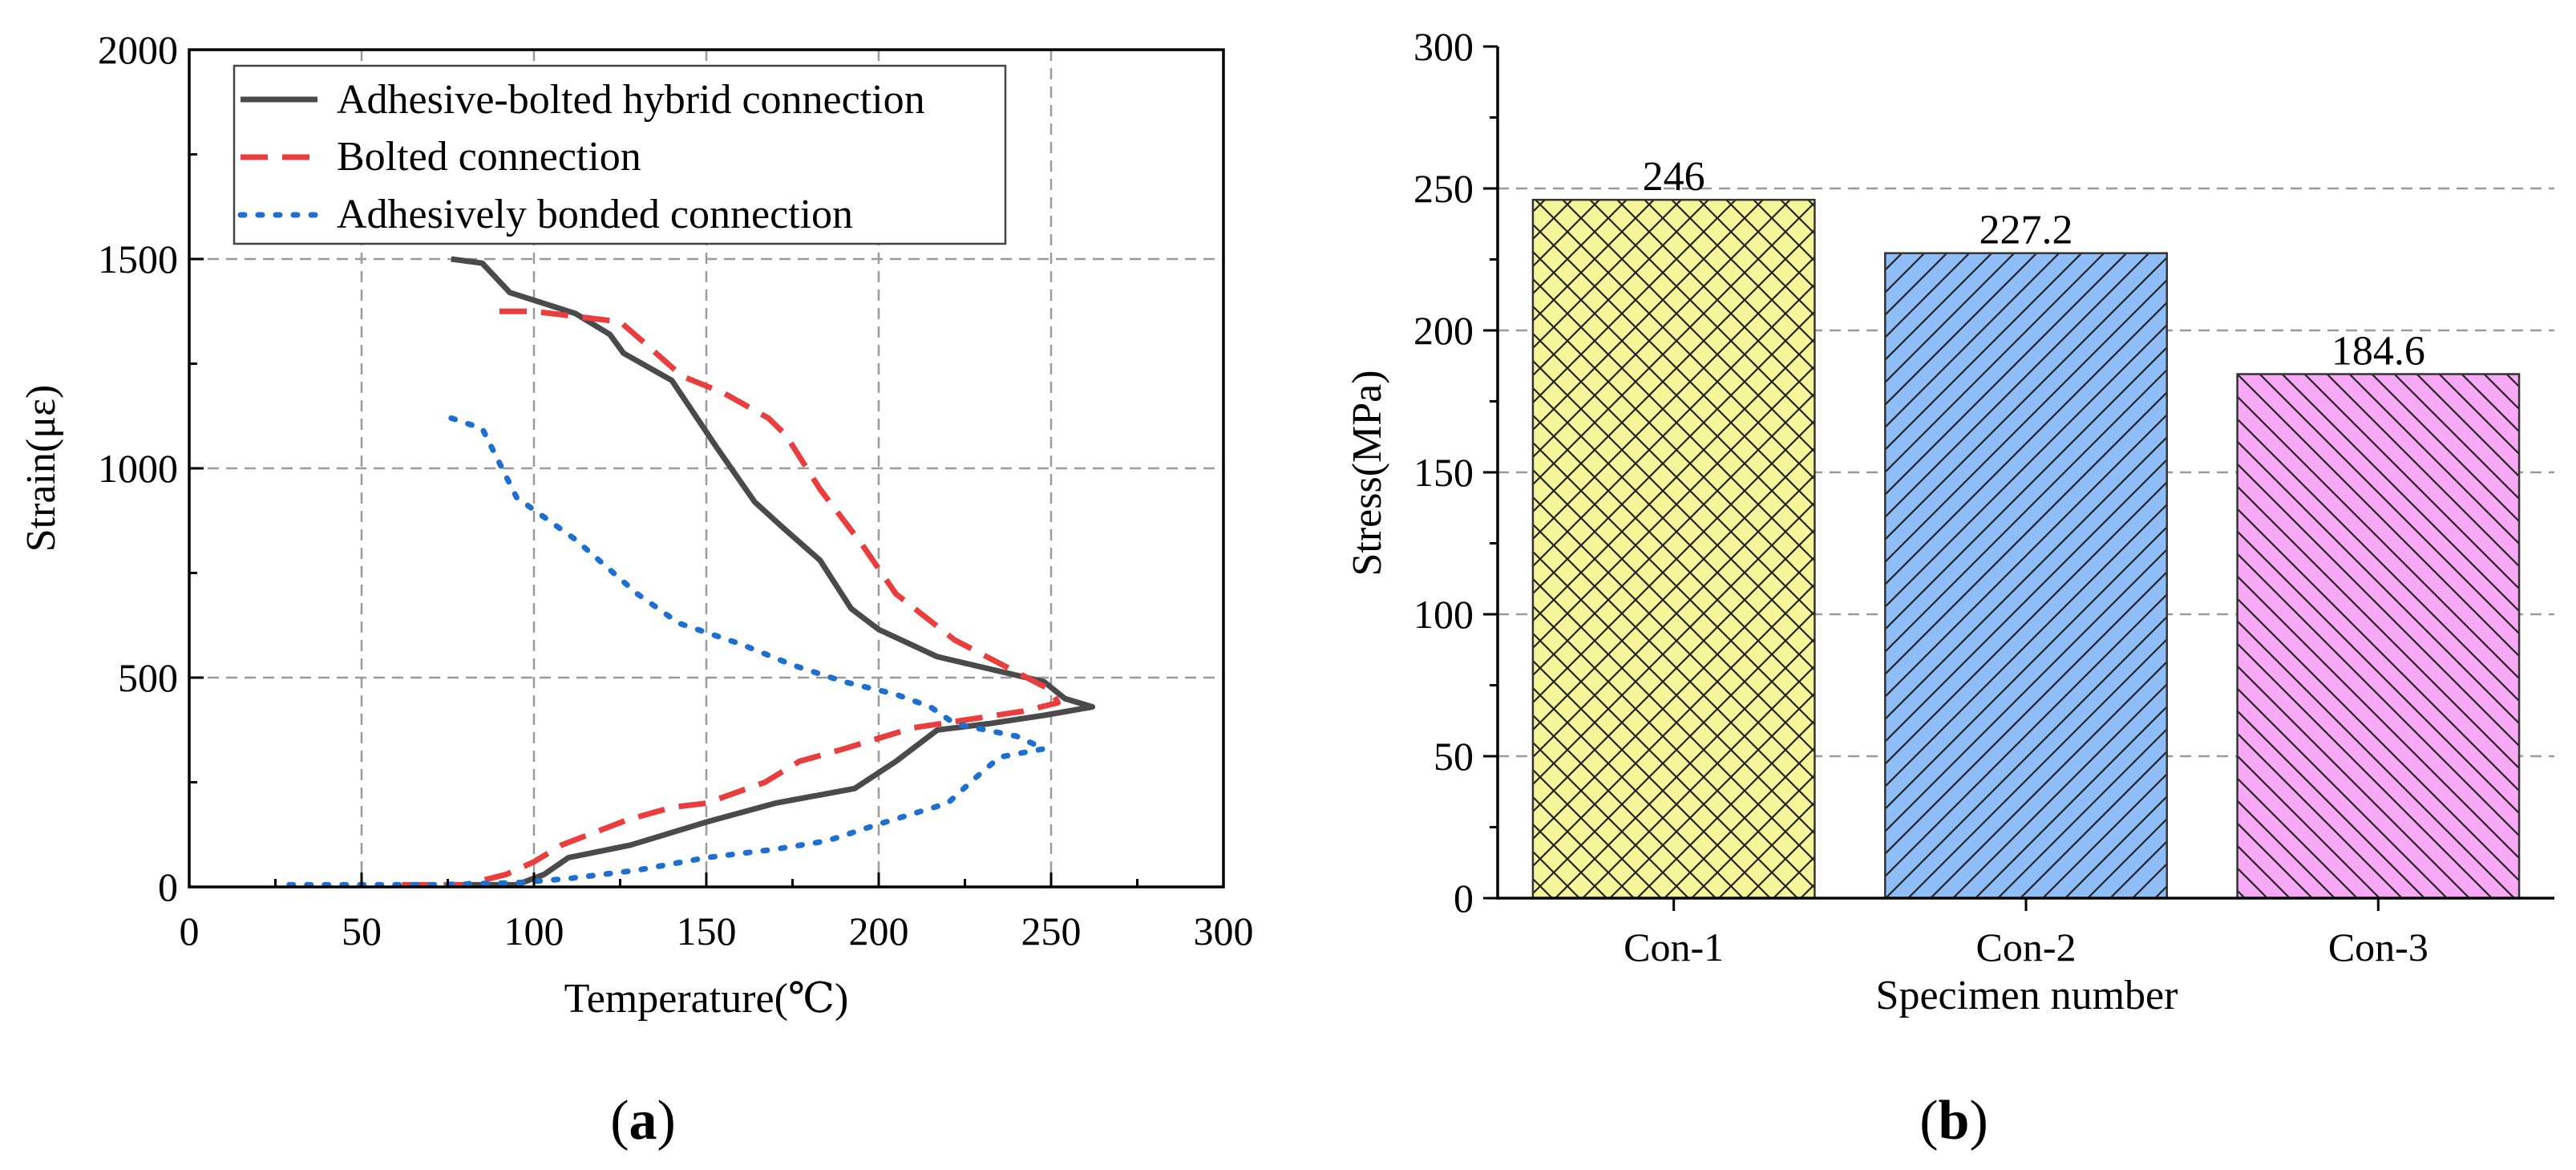  Describe the element at coordinates (2034, 264) in the screenshot. I see `bar-value-labels: 246 227.2 184.6` at that location.